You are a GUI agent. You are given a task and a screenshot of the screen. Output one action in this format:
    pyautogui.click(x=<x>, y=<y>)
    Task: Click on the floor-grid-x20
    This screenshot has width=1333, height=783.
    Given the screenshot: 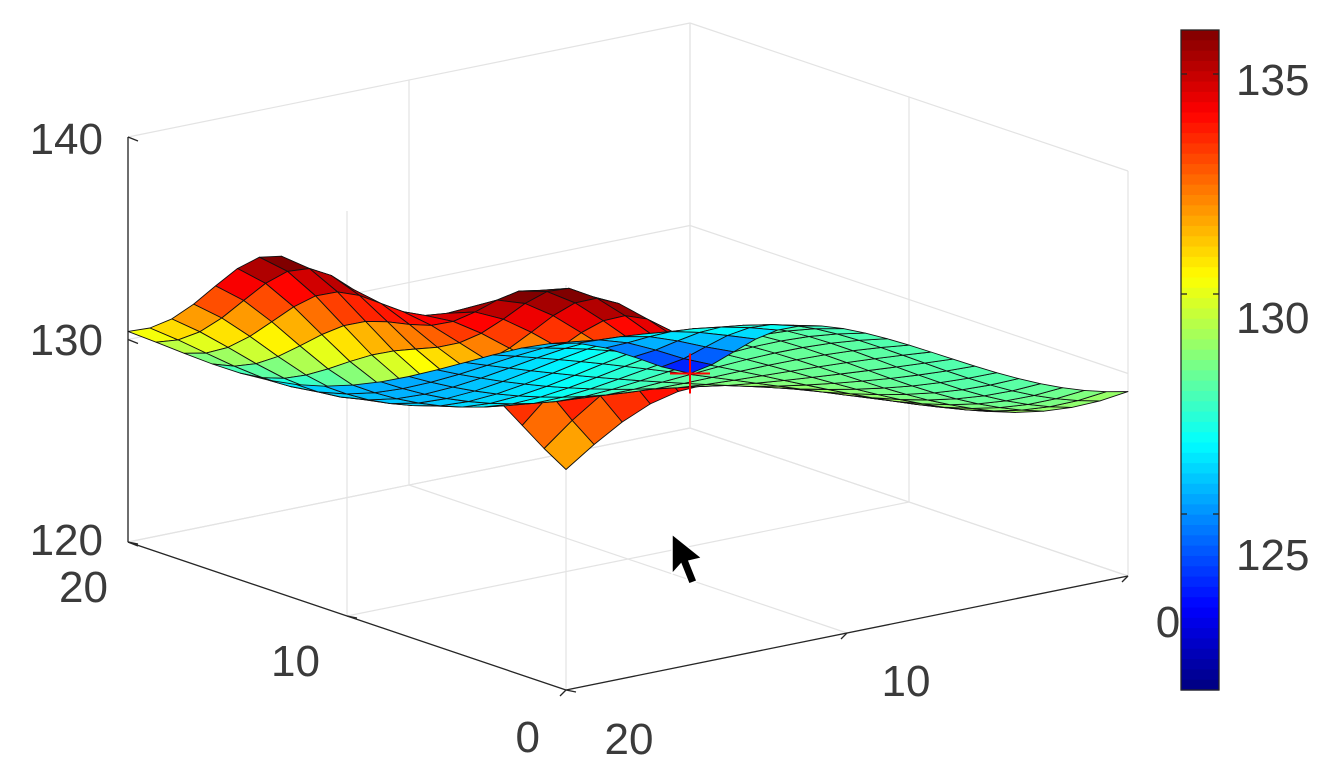 What is the action you would take?
    pyautogui.click(x=909, y=502)
    